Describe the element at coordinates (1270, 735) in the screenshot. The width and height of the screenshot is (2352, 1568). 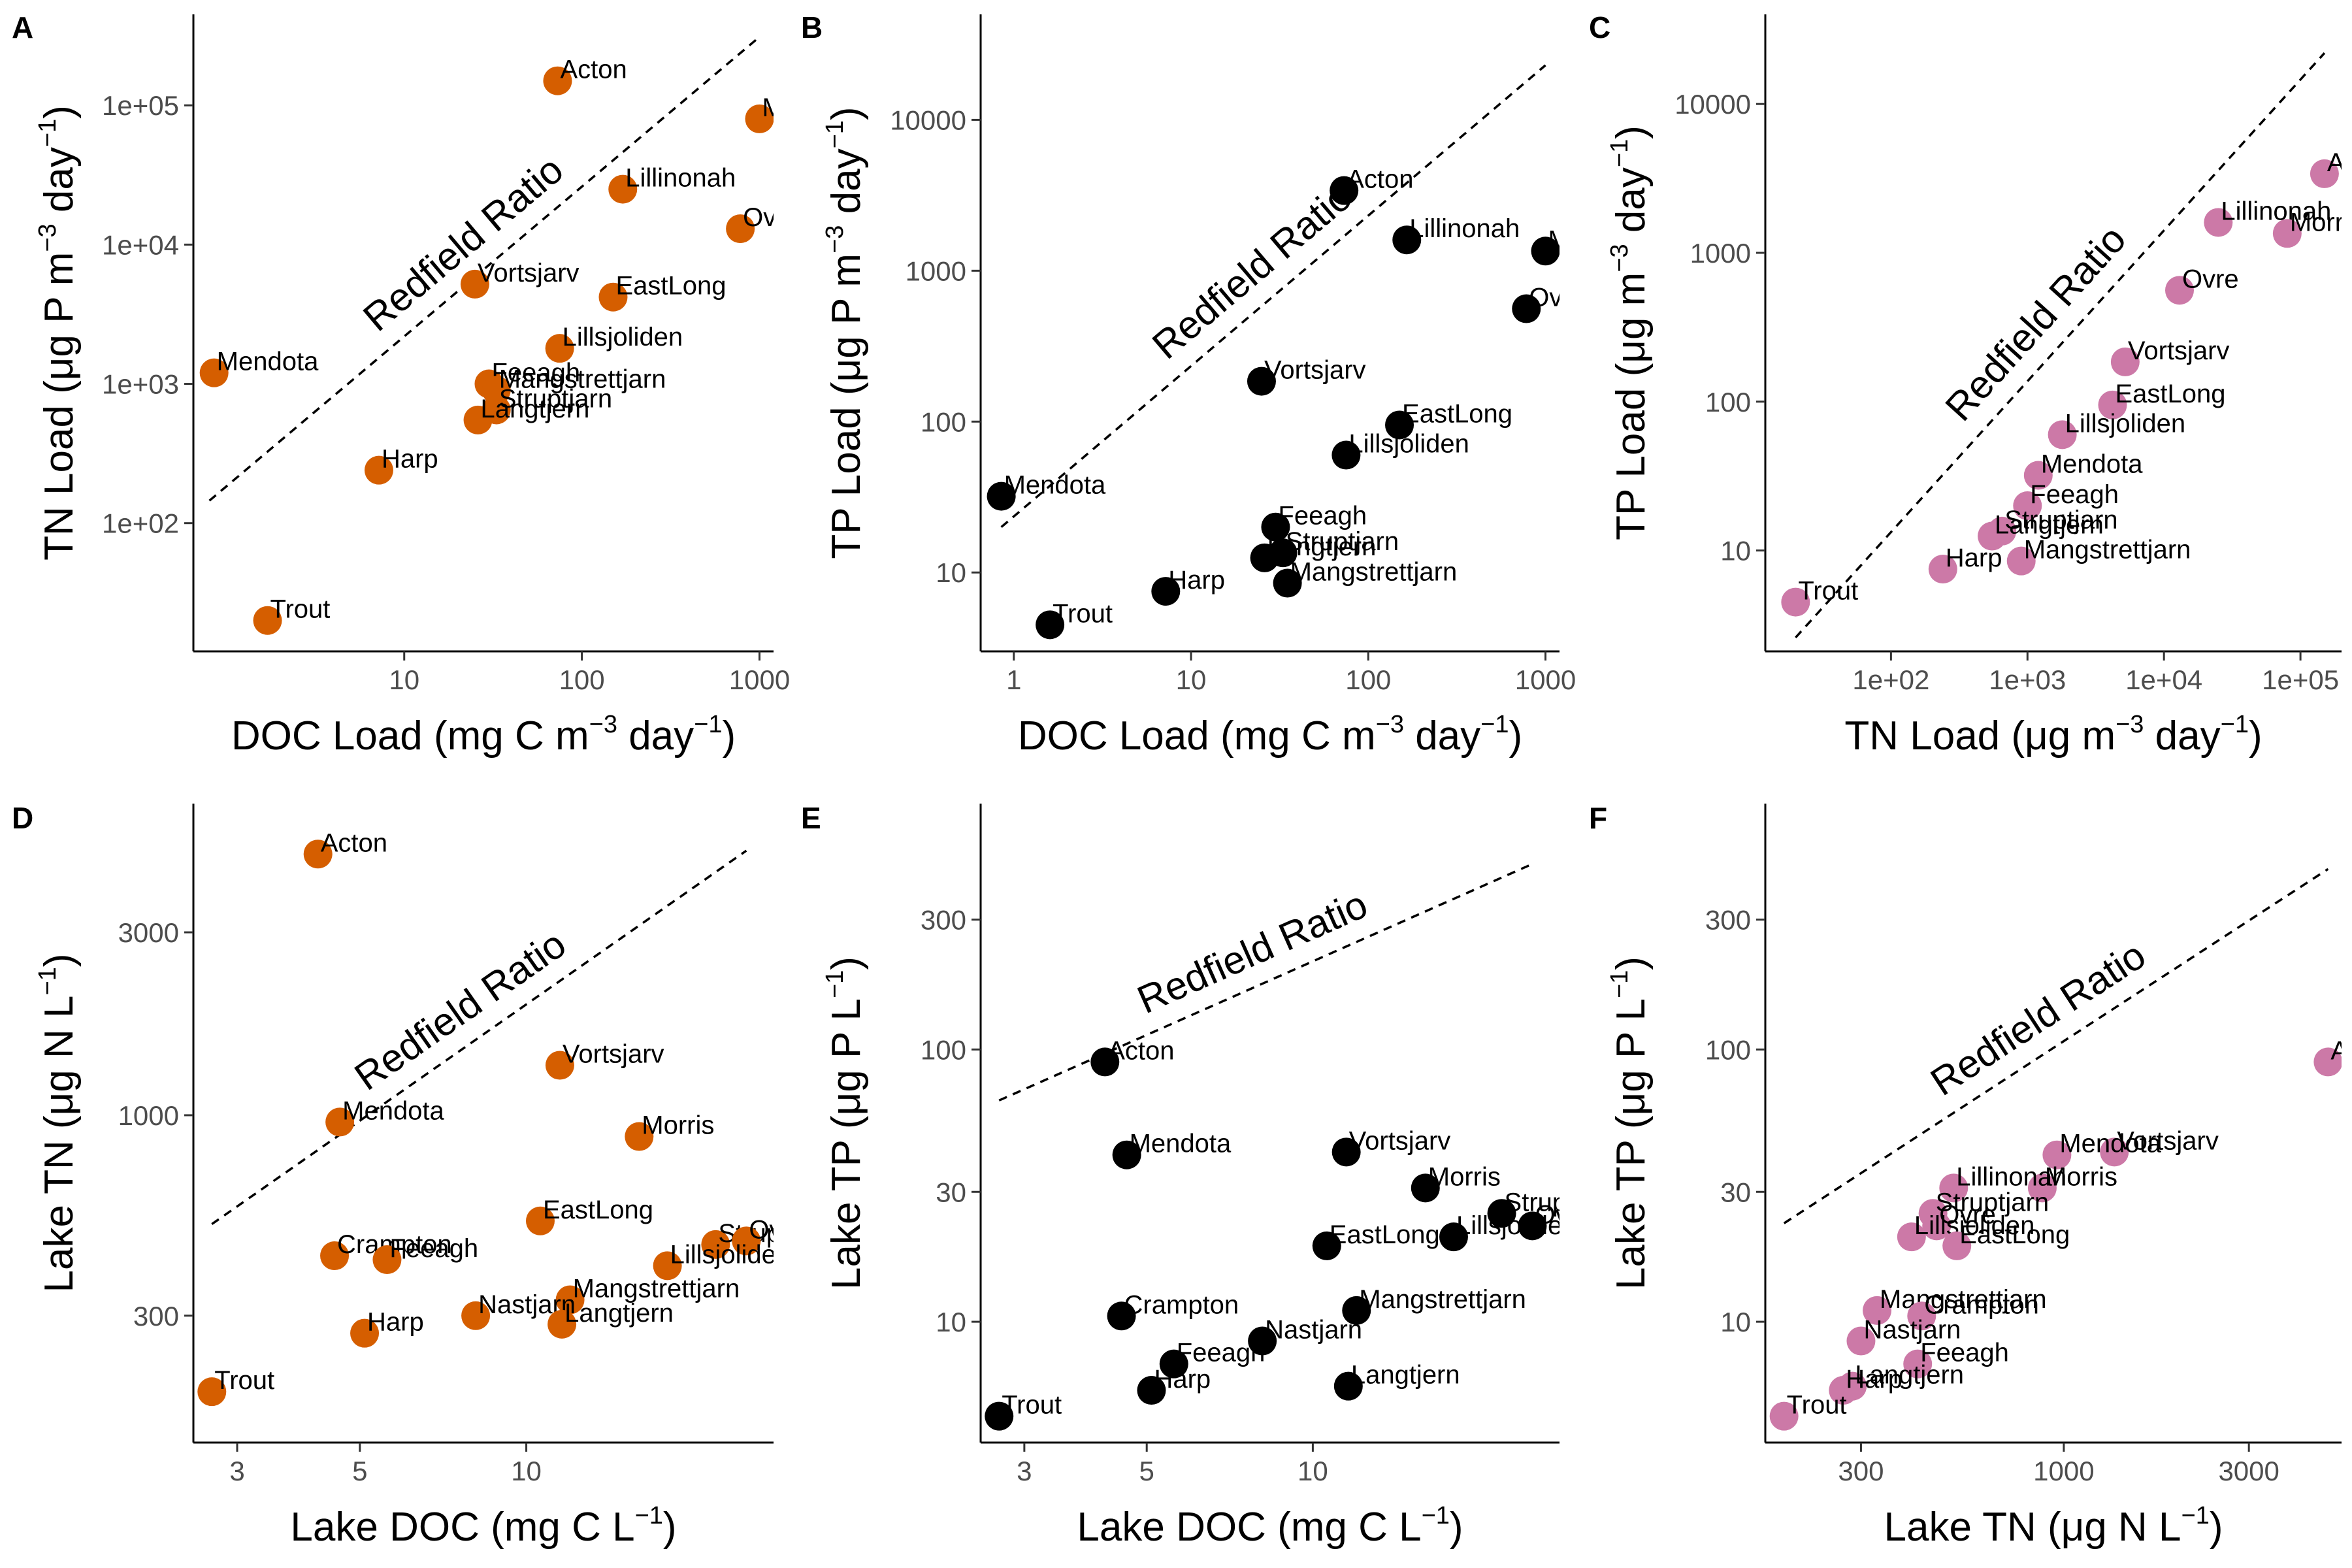
I see `x-axis-title: DOC Load (mg C m−3 day−1)` at that location.